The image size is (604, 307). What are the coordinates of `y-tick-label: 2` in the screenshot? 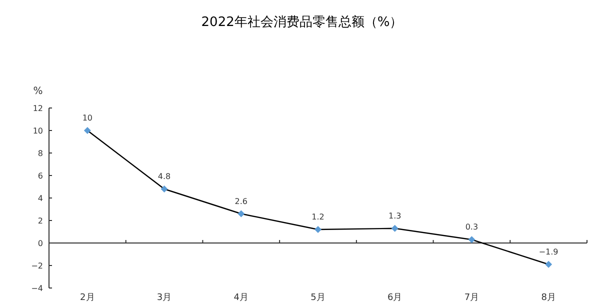 It's located at (40, 221).